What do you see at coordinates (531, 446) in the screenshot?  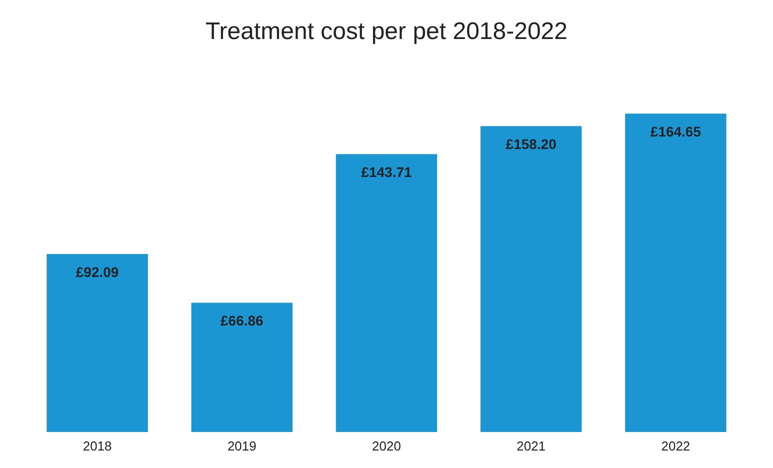 I see `x-tick-label: 2021` at bounding box center [531, 446].